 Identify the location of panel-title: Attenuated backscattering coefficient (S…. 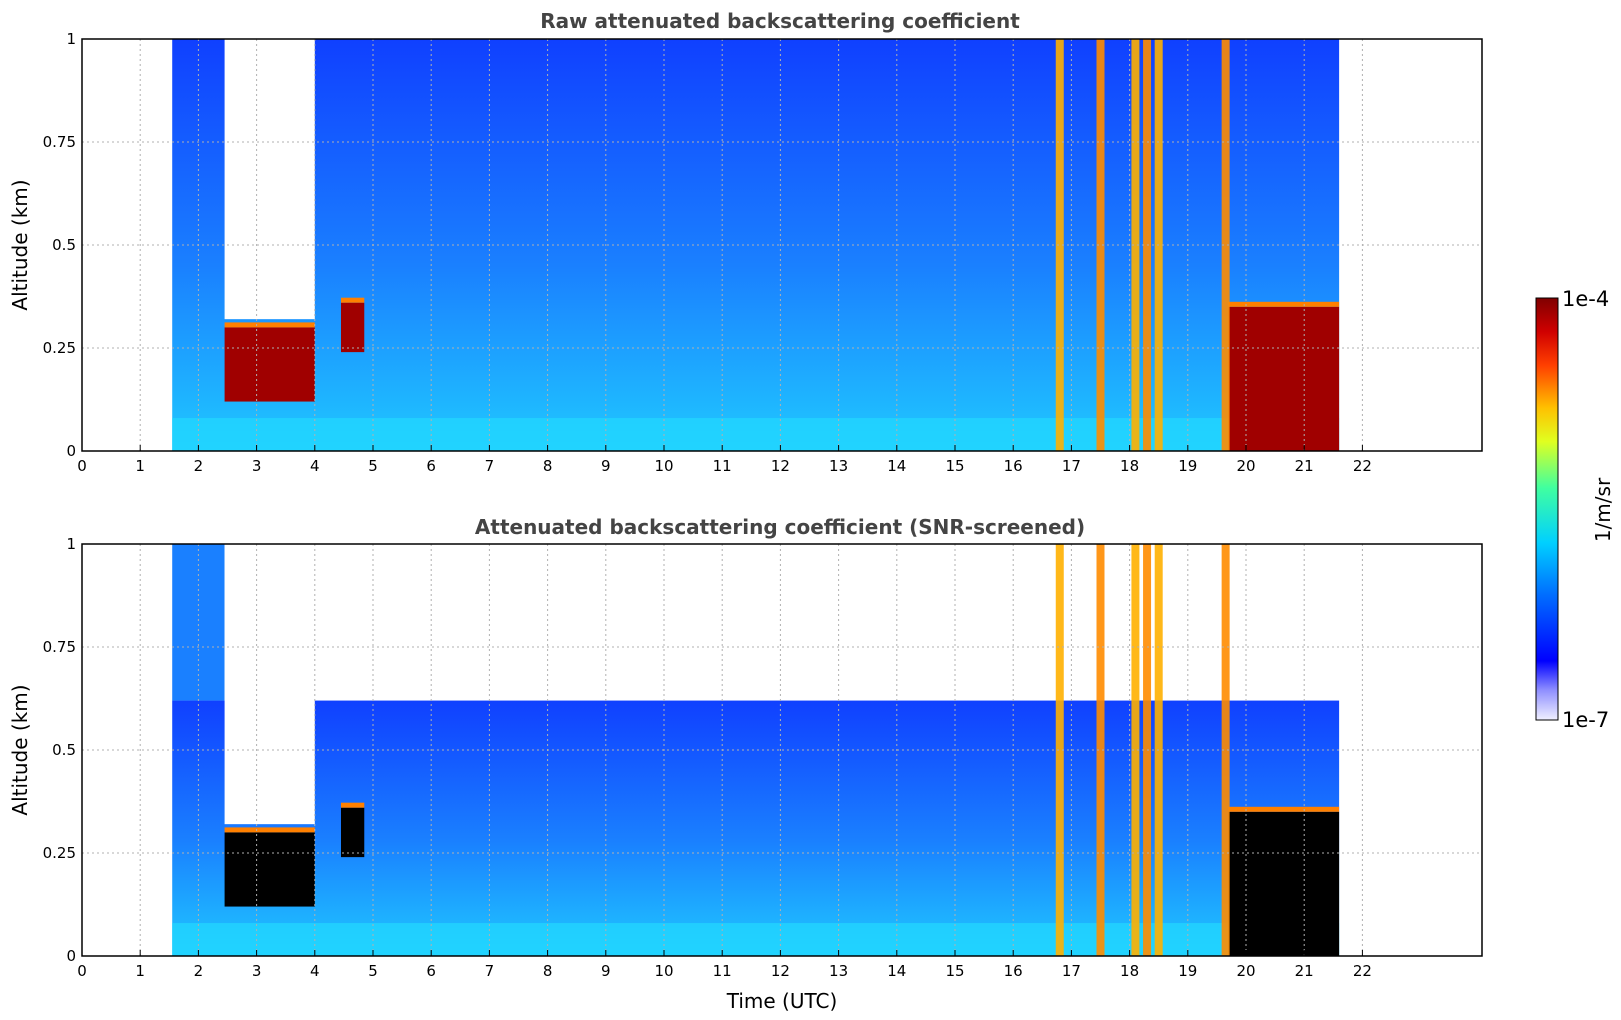
(780, 527).